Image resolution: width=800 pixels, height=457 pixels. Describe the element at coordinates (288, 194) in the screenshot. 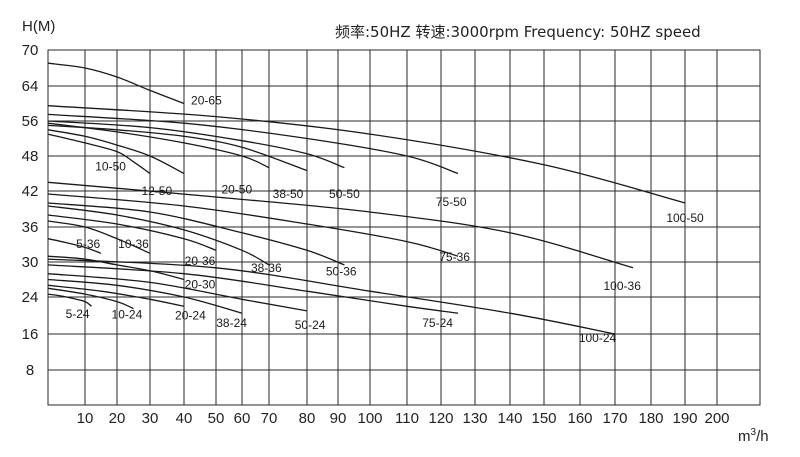

I see `curve-label-38-50: 38-50` at that location.